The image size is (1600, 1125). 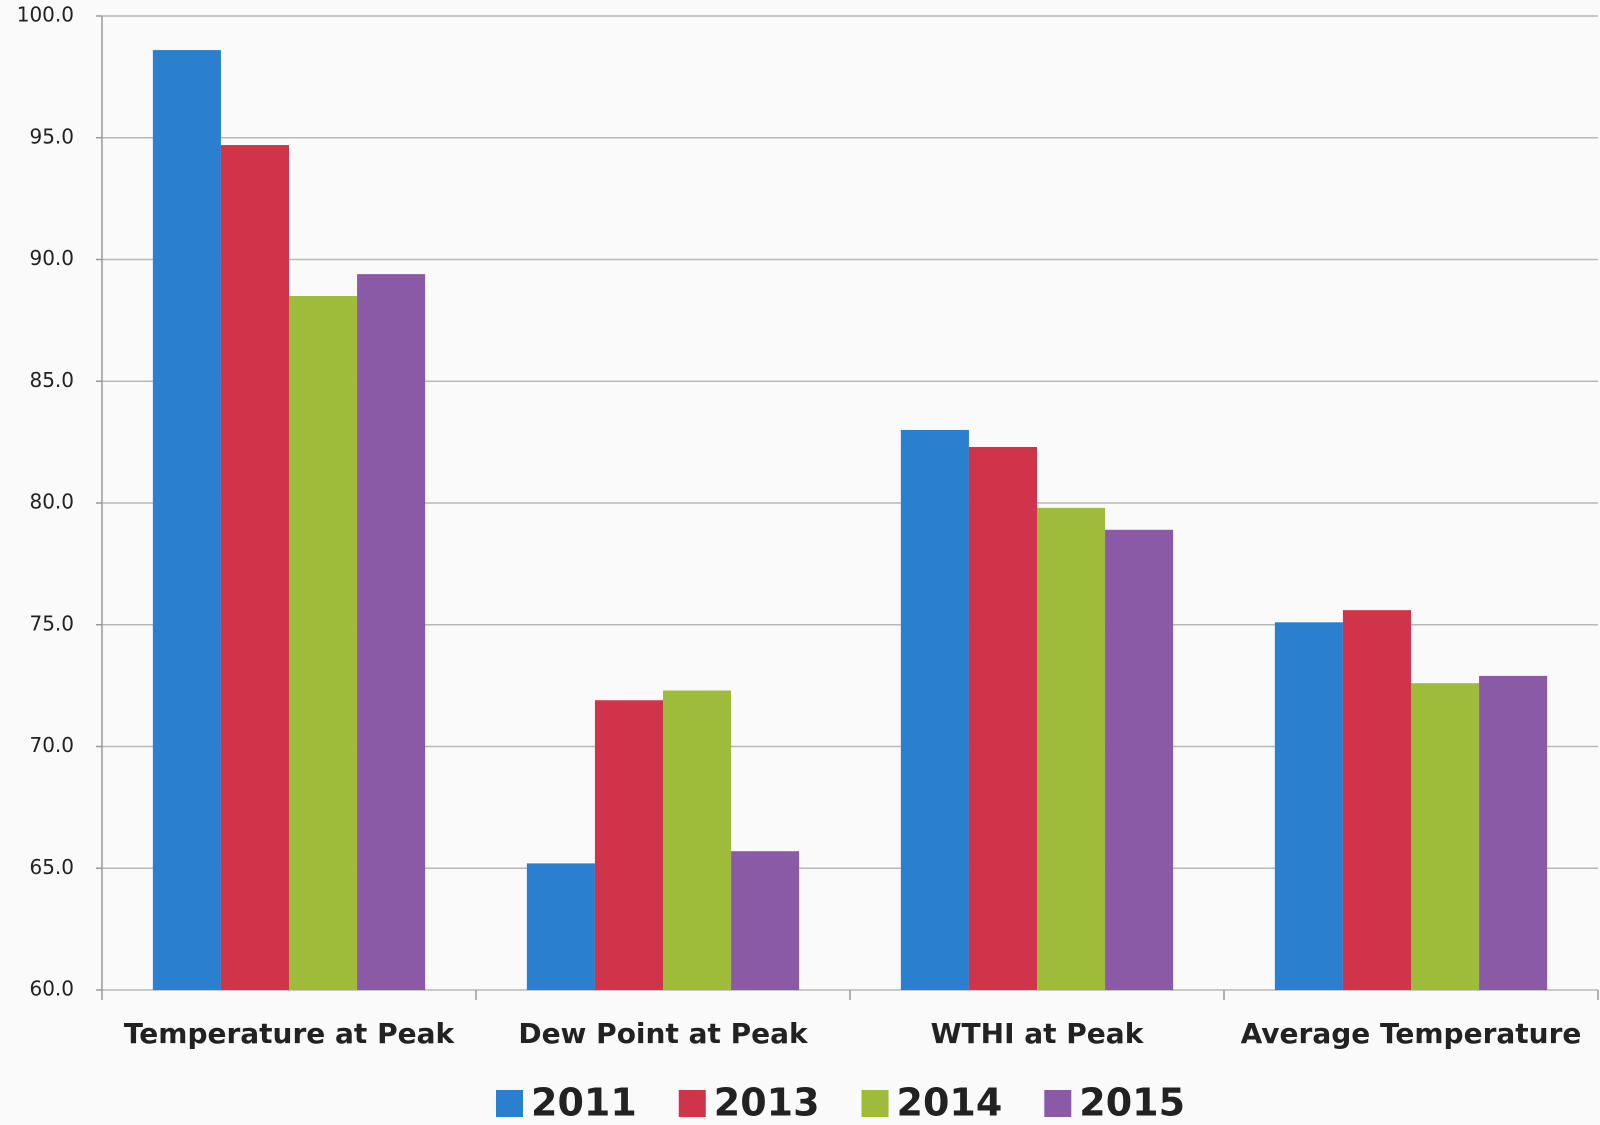 I want to click on y-tick-label: 80.0, so click(x=51, y=502).